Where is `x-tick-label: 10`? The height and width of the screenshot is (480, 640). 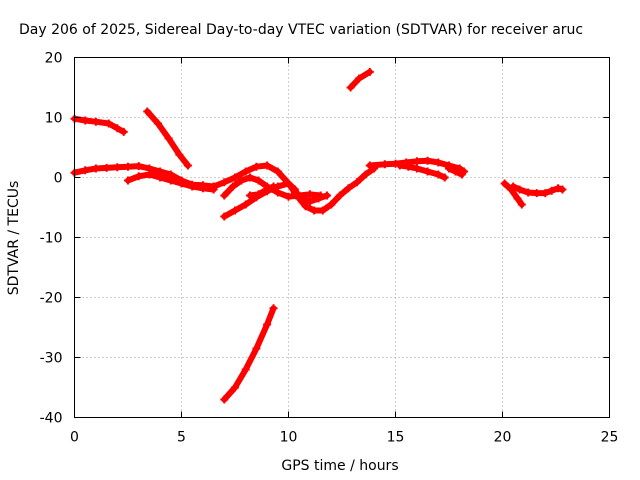
x-tick-label: 10 is located at coordinates (289, 438).